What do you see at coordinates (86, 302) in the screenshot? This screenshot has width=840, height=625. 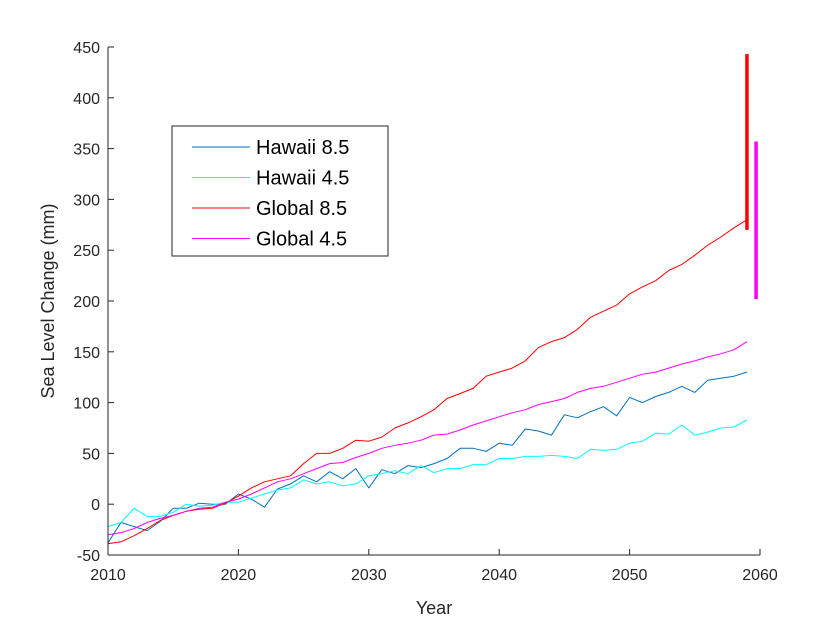 I see `y-tick-label: 200` at bounding box center [86, 302].